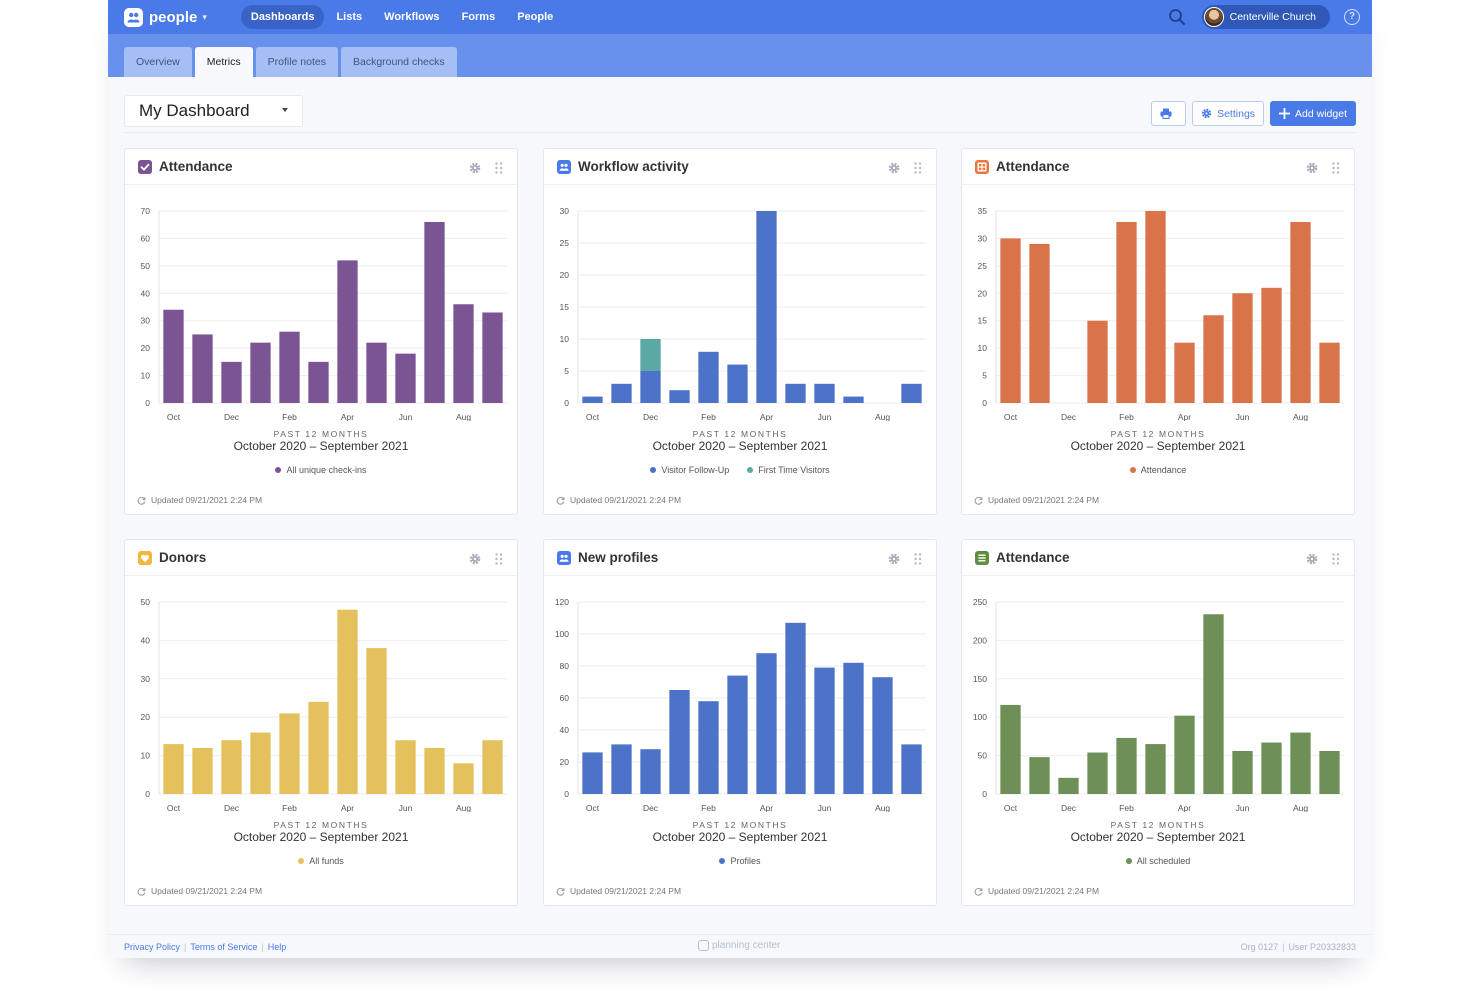 This screenshot has height=987, width=1480. I want to click on tab-overview: Overview, so click(158, 62).